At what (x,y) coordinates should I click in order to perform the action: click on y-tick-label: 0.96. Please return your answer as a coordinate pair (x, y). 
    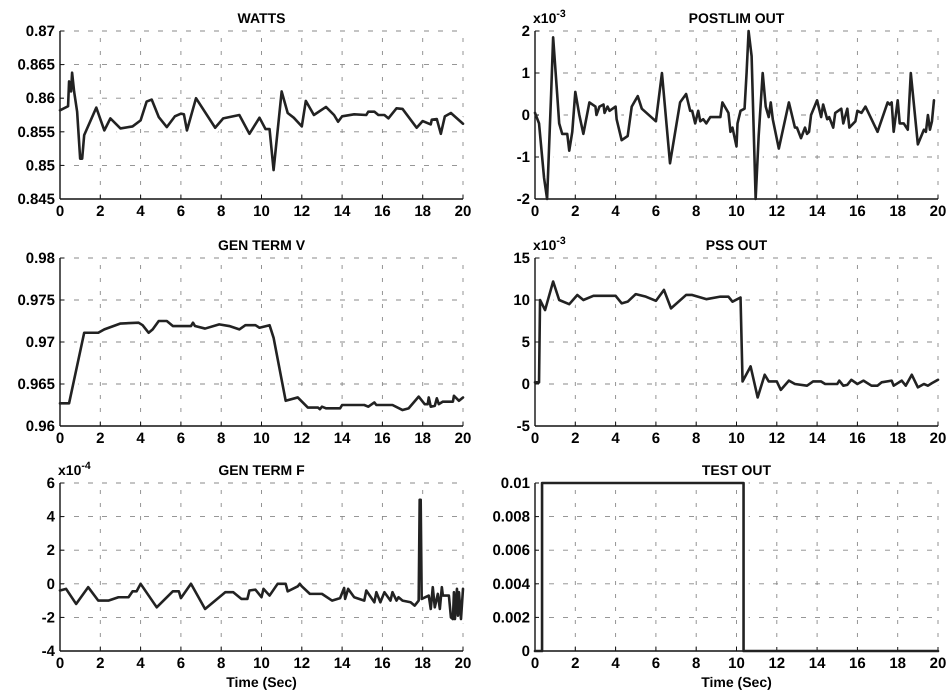
    Looking at the image, I should click on (40, 426).